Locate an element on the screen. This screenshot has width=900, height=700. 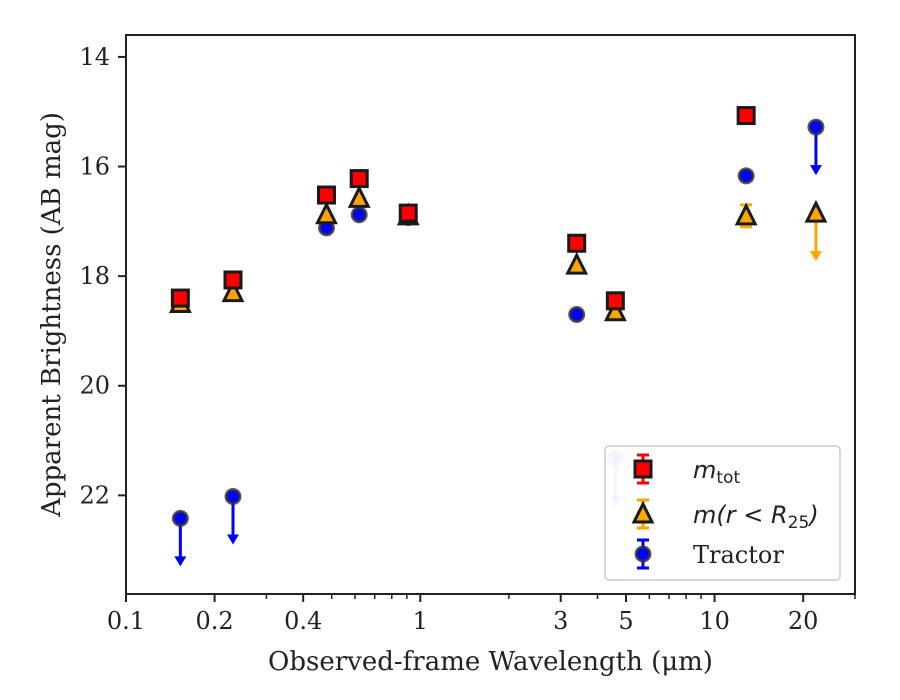
legend-label: m(r < R25) is located at coordinates (756, 517).